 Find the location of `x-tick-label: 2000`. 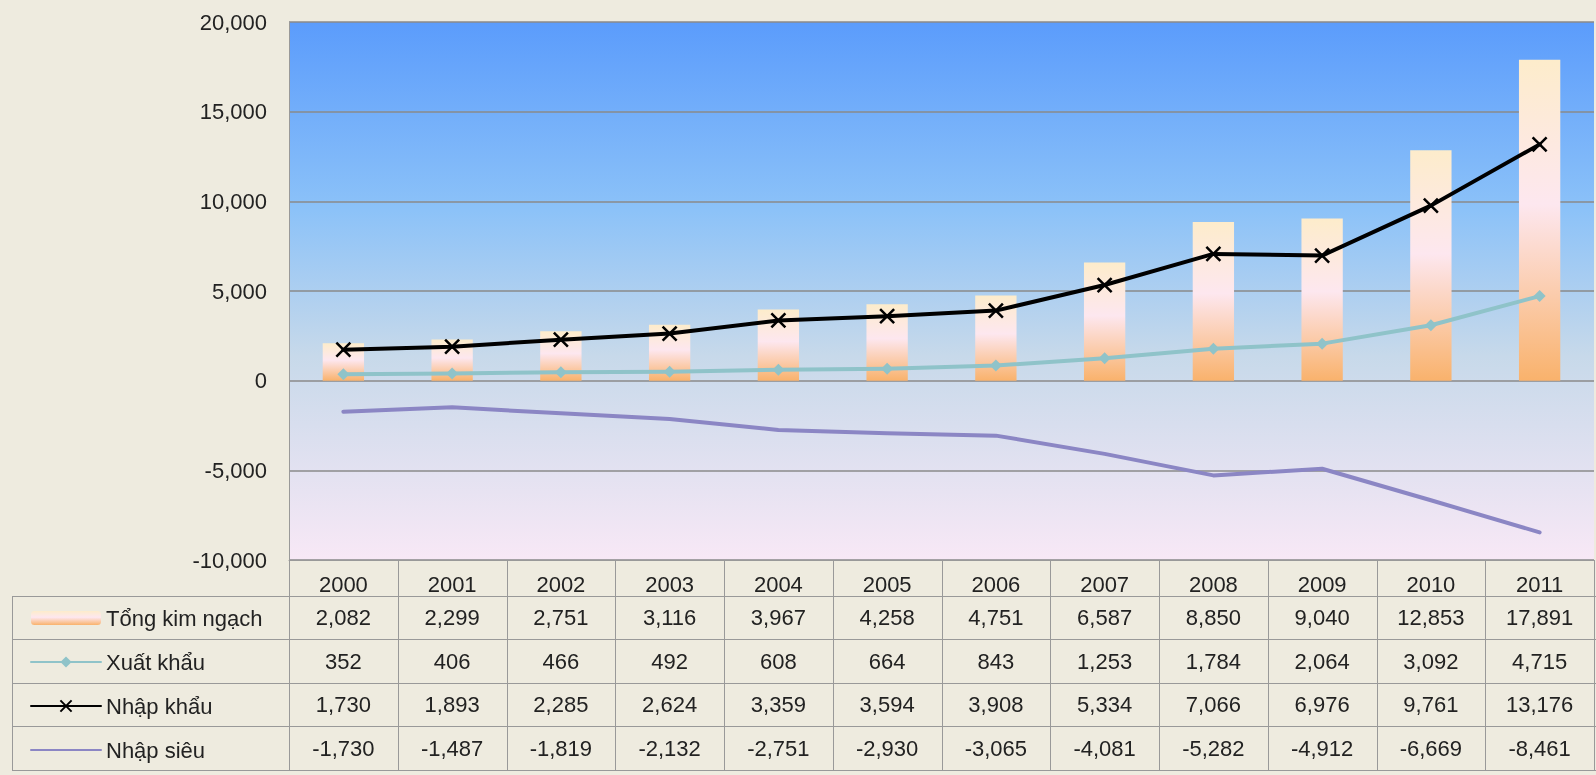

x-tick-label: 2000 is located at coordinates (343, 584).